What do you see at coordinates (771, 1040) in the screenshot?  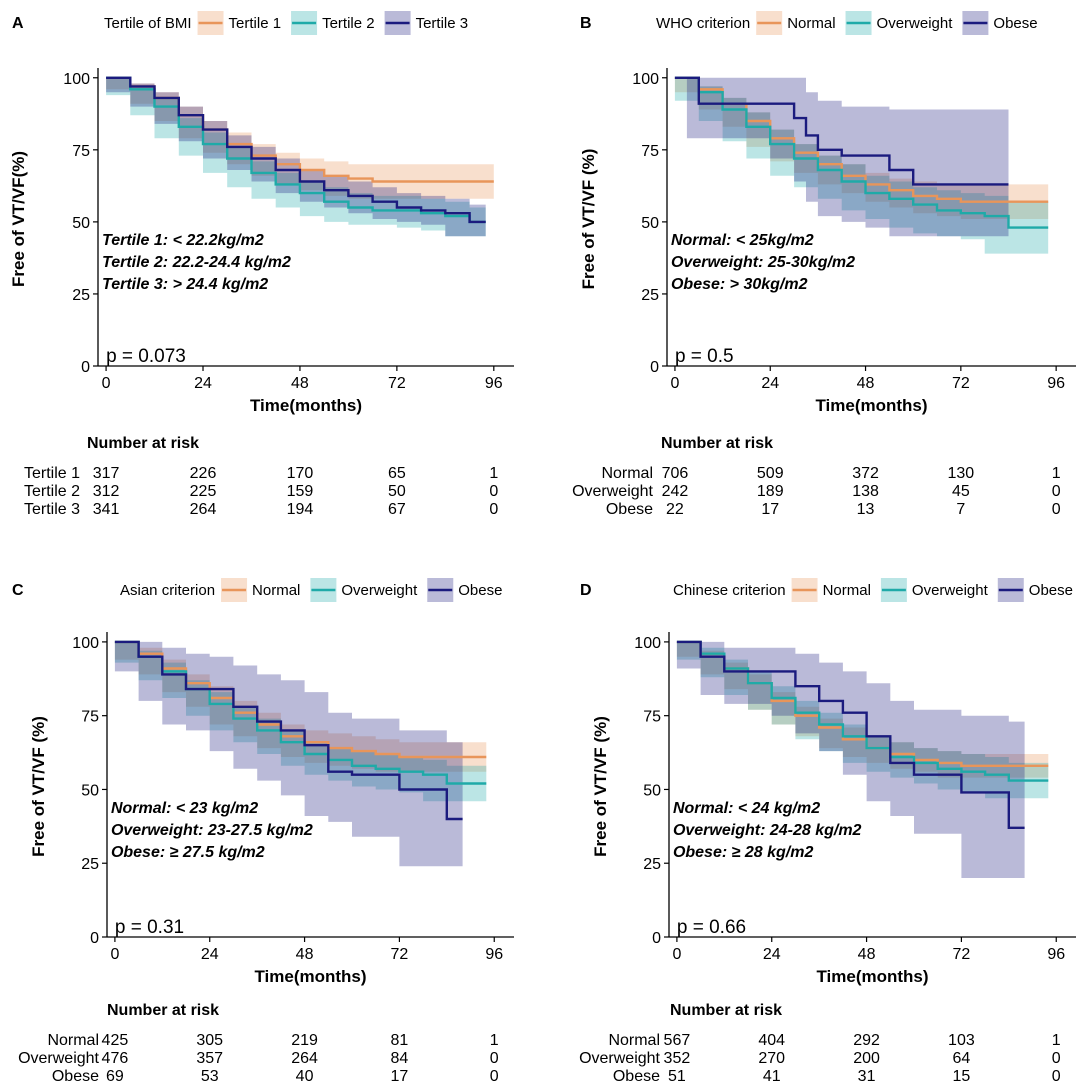 I see `risk-count: 404` at bounding box center [771, 1040].